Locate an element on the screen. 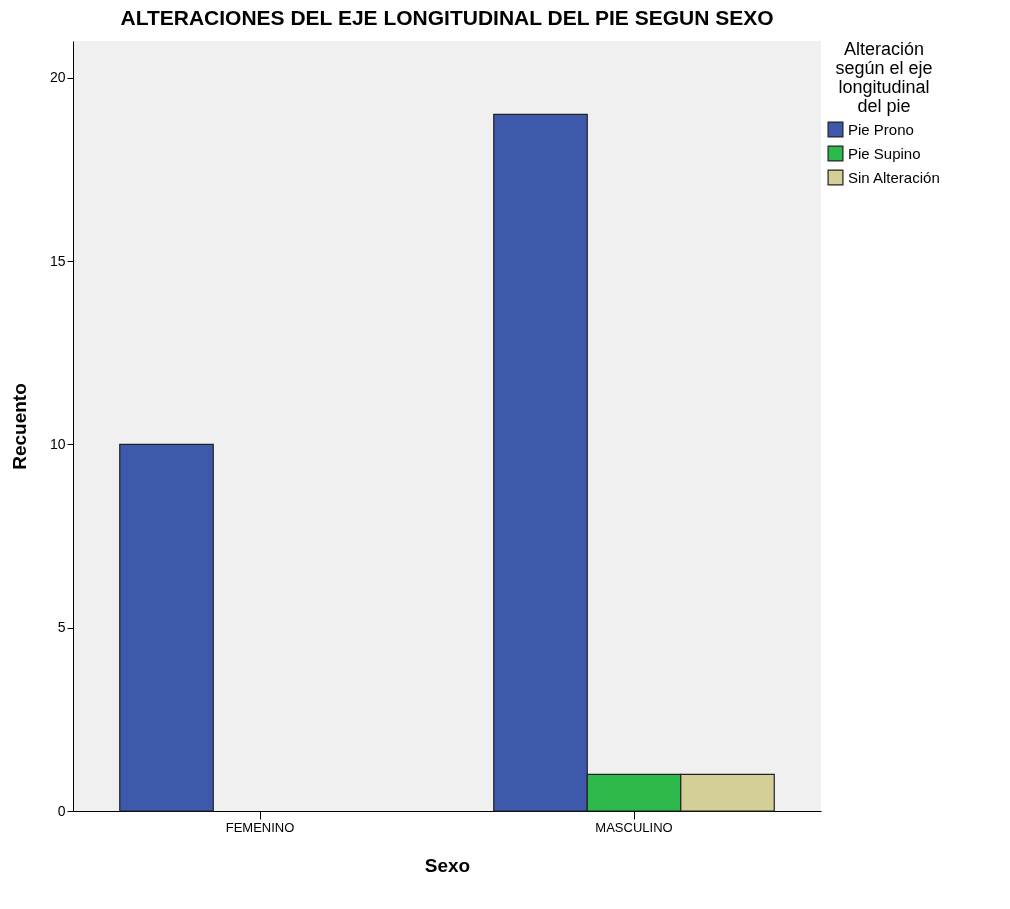 Image resolution: width=1010 pixels, height=909 pixels. bar is located at coordinates (166, 627).